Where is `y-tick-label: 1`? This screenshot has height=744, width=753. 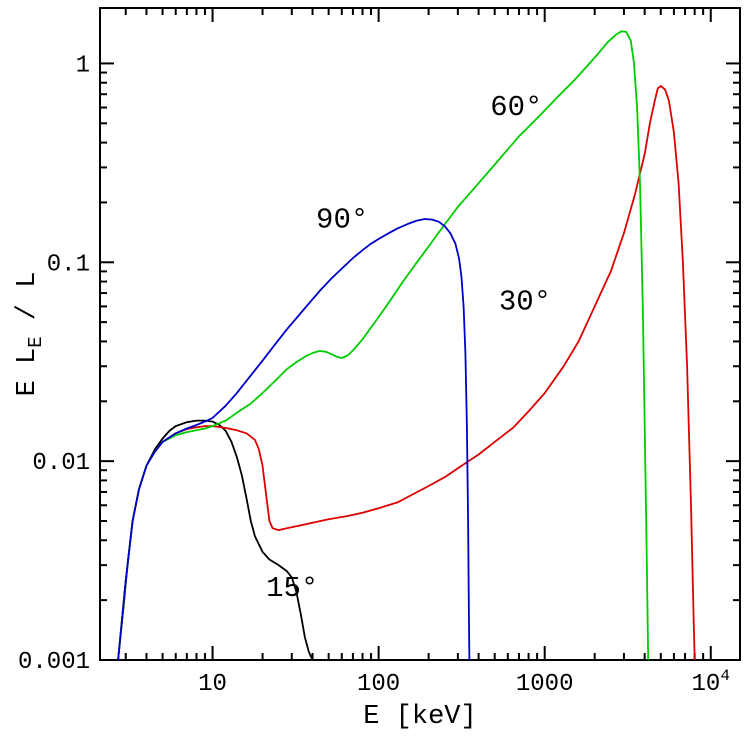 y-tick-label: 1 is located at coordinates (83, 65).